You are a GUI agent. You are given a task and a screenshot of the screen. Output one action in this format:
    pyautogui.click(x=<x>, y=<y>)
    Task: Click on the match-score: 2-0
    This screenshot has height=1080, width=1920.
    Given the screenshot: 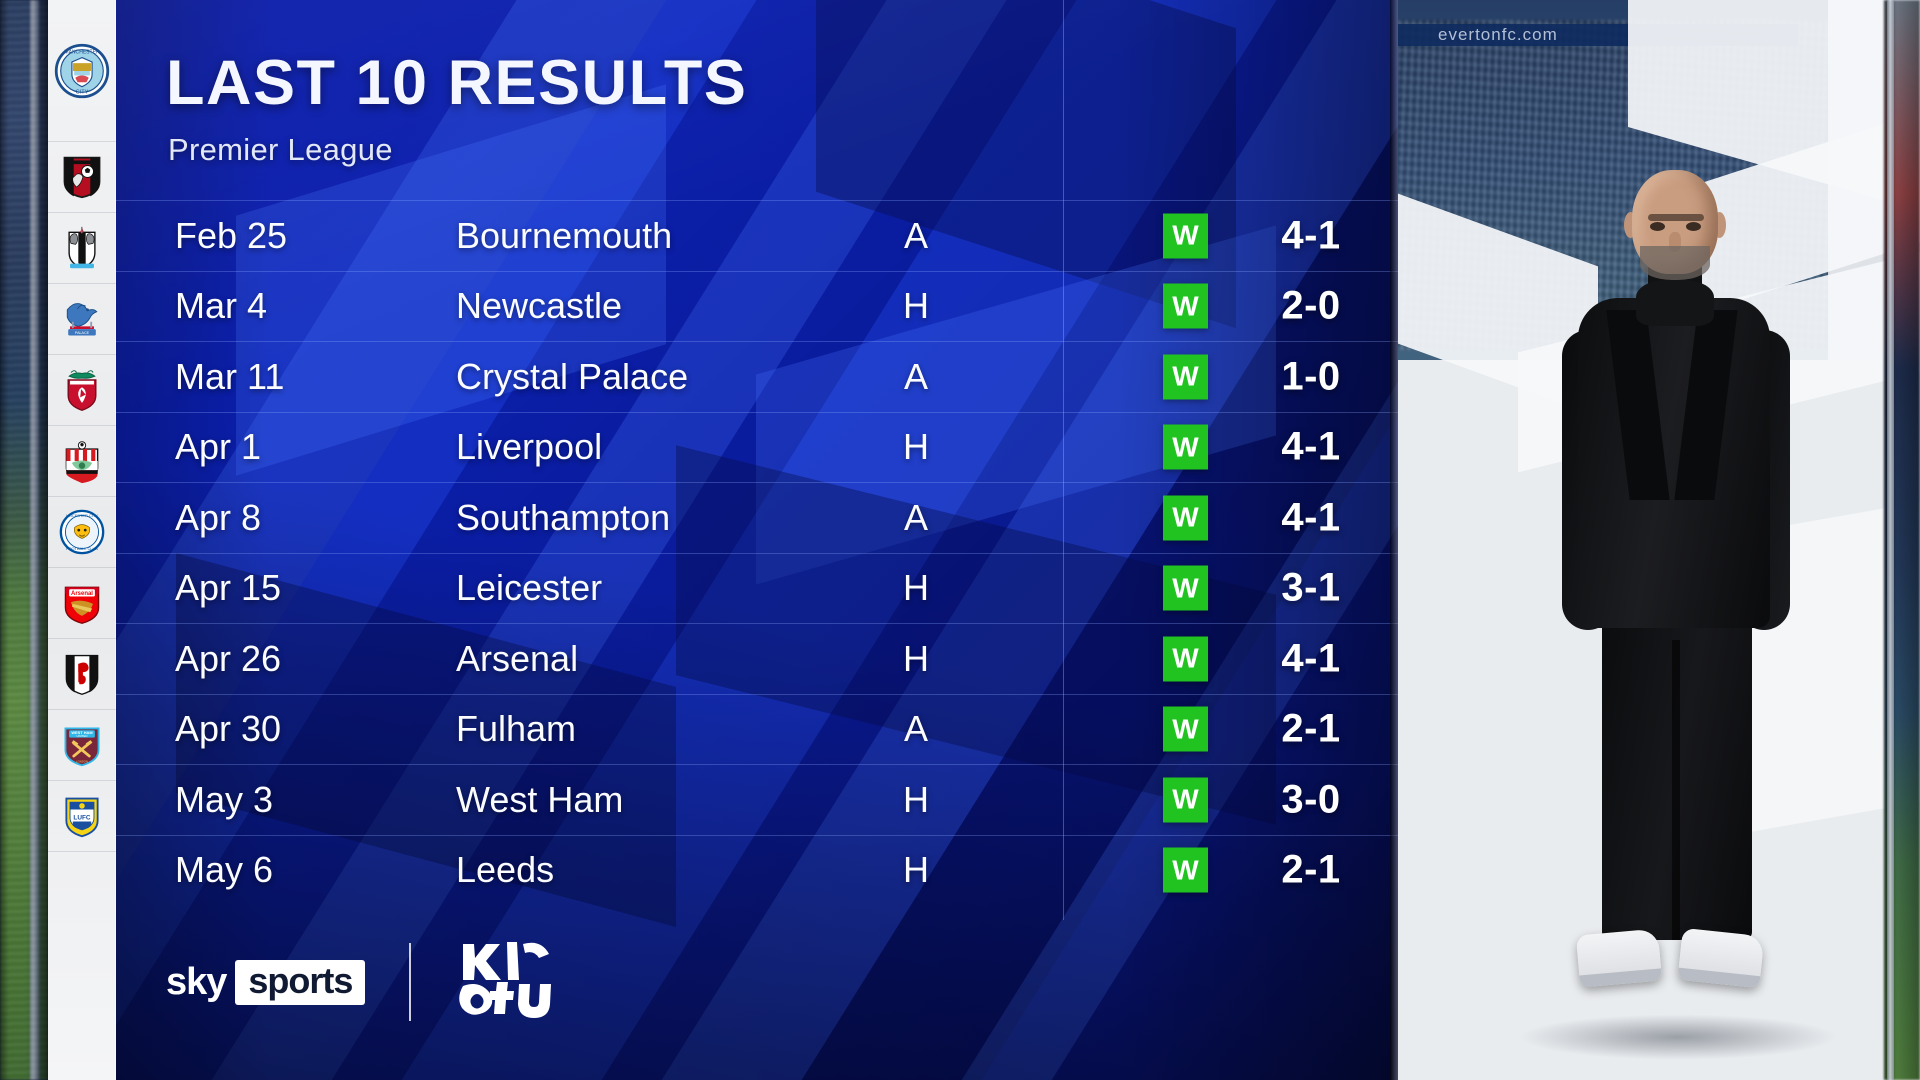 What is the action you would take?
    pyautogui.click(x=1311, y=305)
    